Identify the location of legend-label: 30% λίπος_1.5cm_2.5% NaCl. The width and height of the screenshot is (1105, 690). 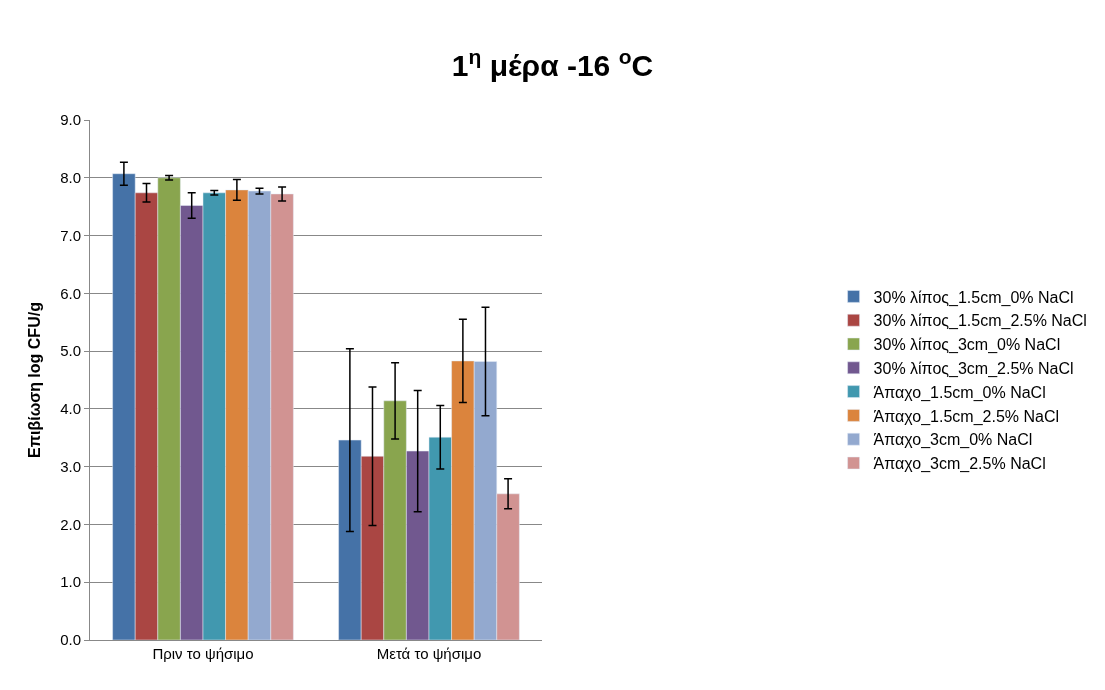
(980, 321).